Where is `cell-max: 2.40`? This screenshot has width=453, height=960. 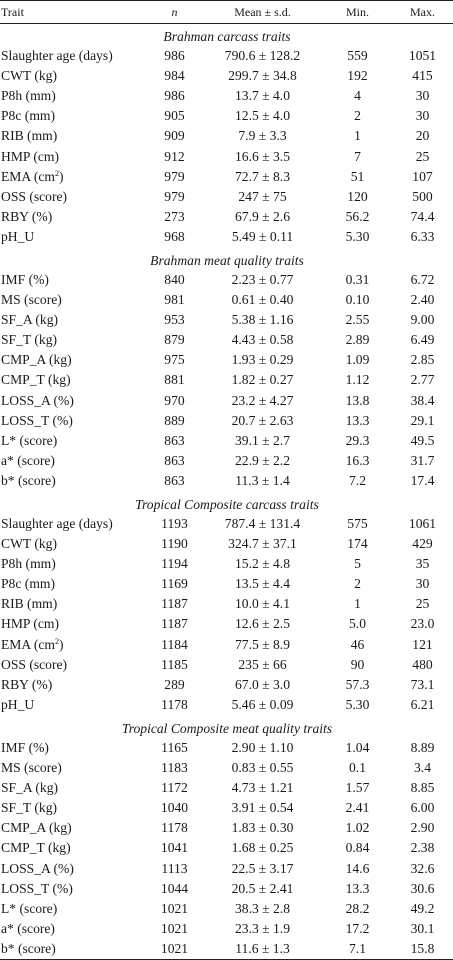
cell-max: 2.40 is located at coordinates (422, 300).